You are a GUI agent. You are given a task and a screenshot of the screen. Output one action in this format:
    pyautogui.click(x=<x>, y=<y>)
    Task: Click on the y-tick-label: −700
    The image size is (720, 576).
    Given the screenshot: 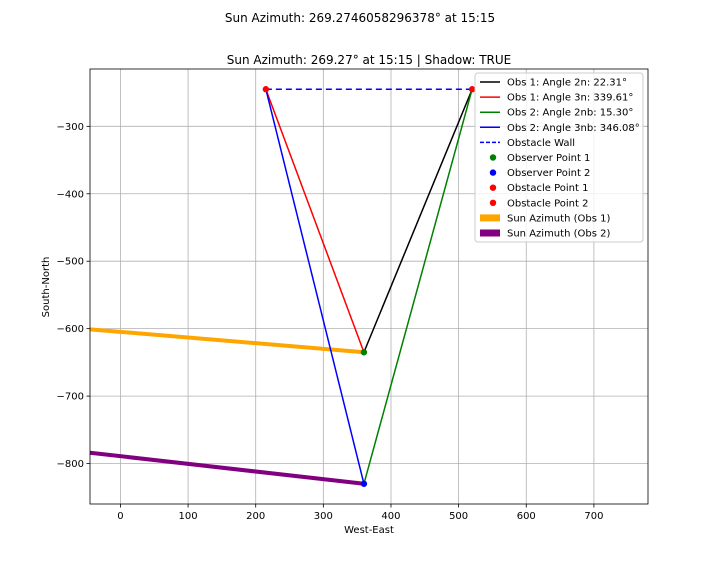 What is the action you would take?
    pyautogui.click(x=70, y=397)
    